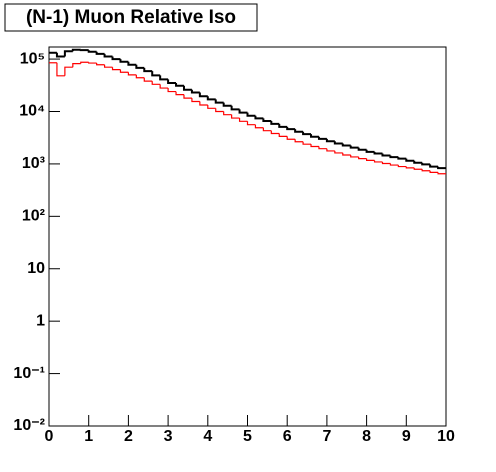 This screenshot has width=496, height=472. I want to click on x-tick-label: 0, so click(49, 436).